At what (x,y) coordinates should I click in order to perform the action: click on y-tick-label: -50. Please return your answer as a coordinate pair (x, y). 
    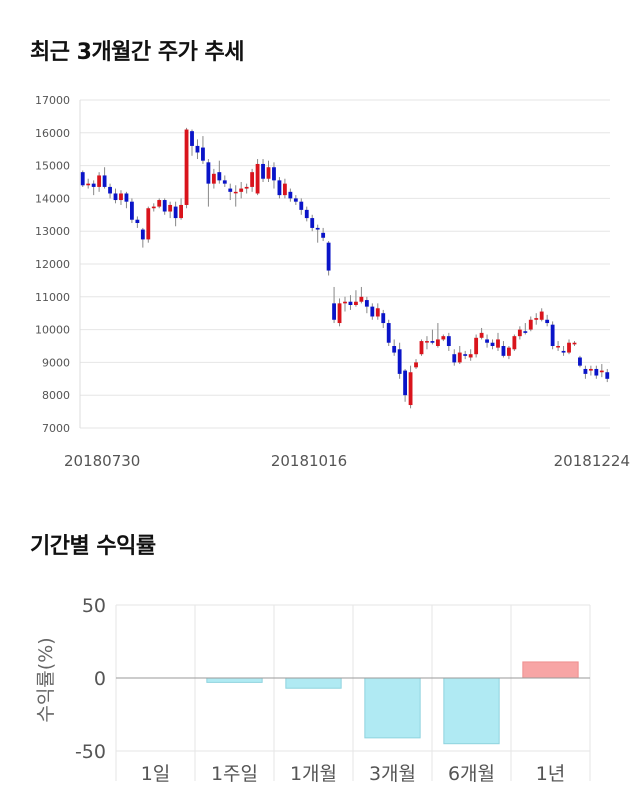
    Looking at the image, I should click on (90, 752).